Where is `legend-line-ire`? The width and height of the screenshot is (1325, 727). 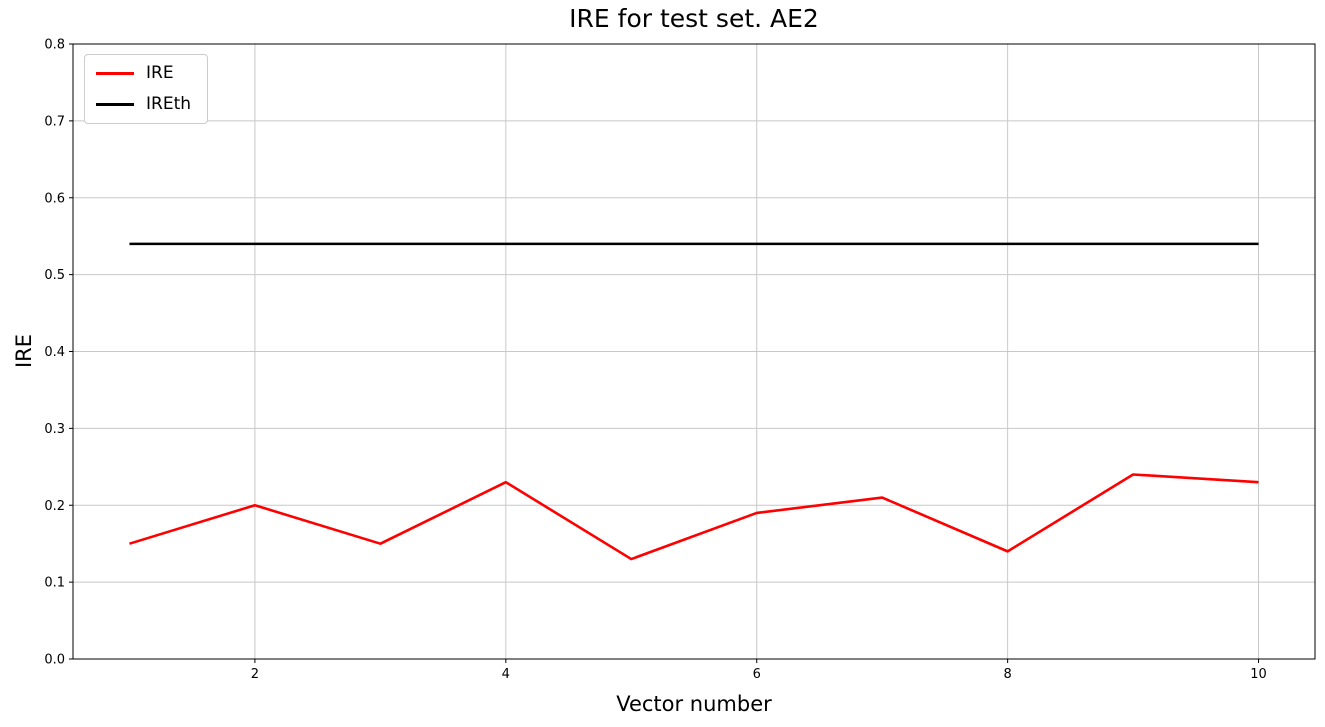
legend-line-ire is located at coordinates (115, 73).